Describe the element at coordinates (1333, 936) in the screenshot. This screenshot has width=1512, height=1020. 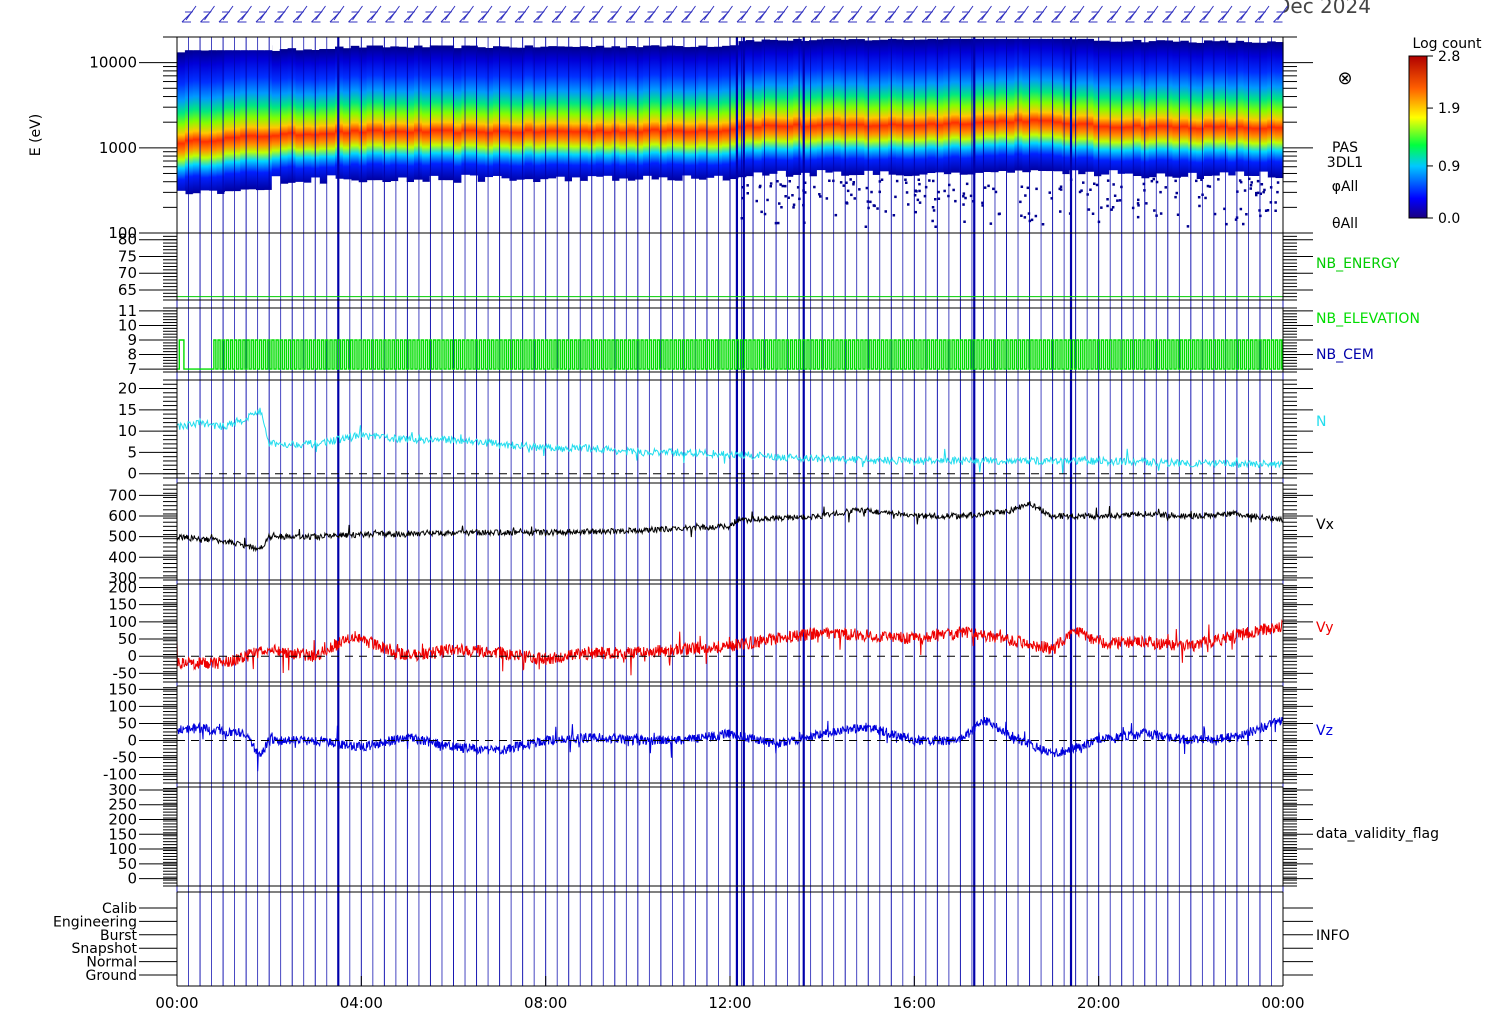
I see `series-label-info: INFO` at that location.